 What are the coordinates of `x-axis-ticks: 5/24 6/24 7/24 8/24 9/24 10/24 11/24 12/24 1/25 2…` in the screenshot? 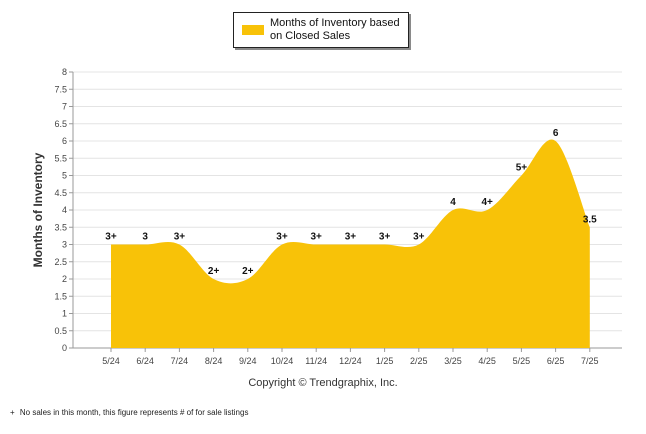 It's located at (350, 357).